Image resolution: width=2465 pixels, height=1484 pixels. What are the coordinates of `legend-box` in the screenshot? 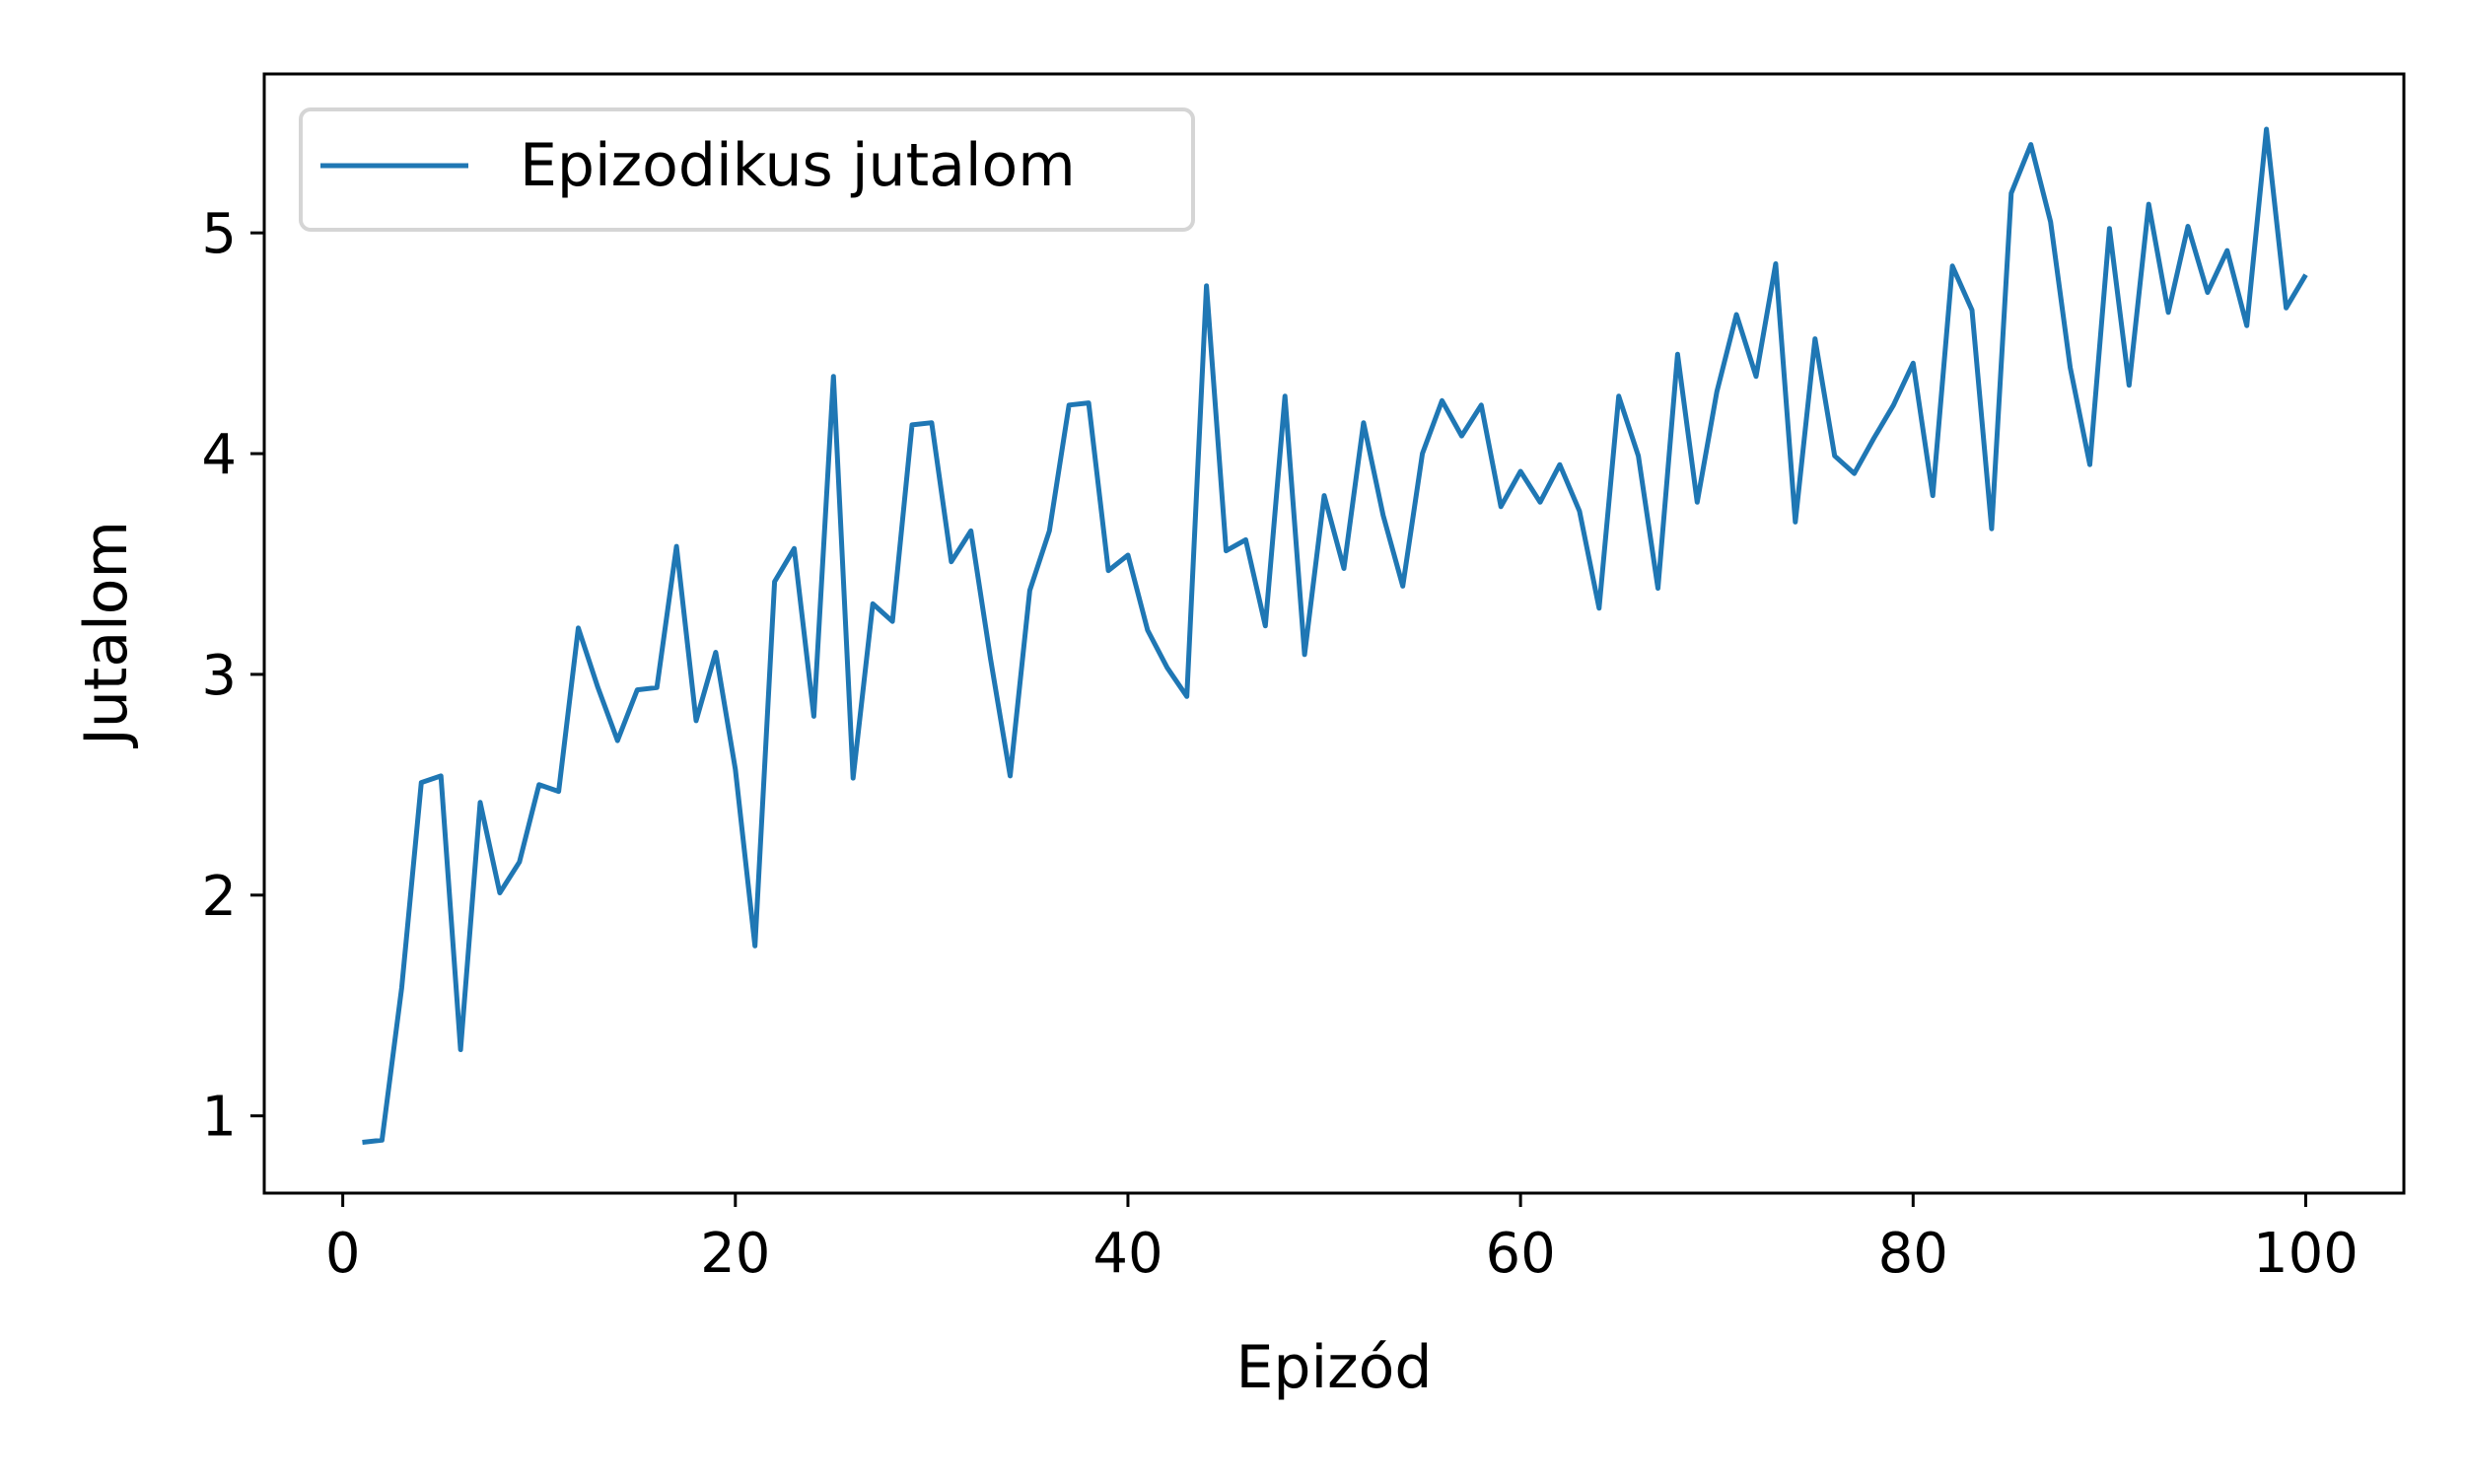 It's located at (747, 169).